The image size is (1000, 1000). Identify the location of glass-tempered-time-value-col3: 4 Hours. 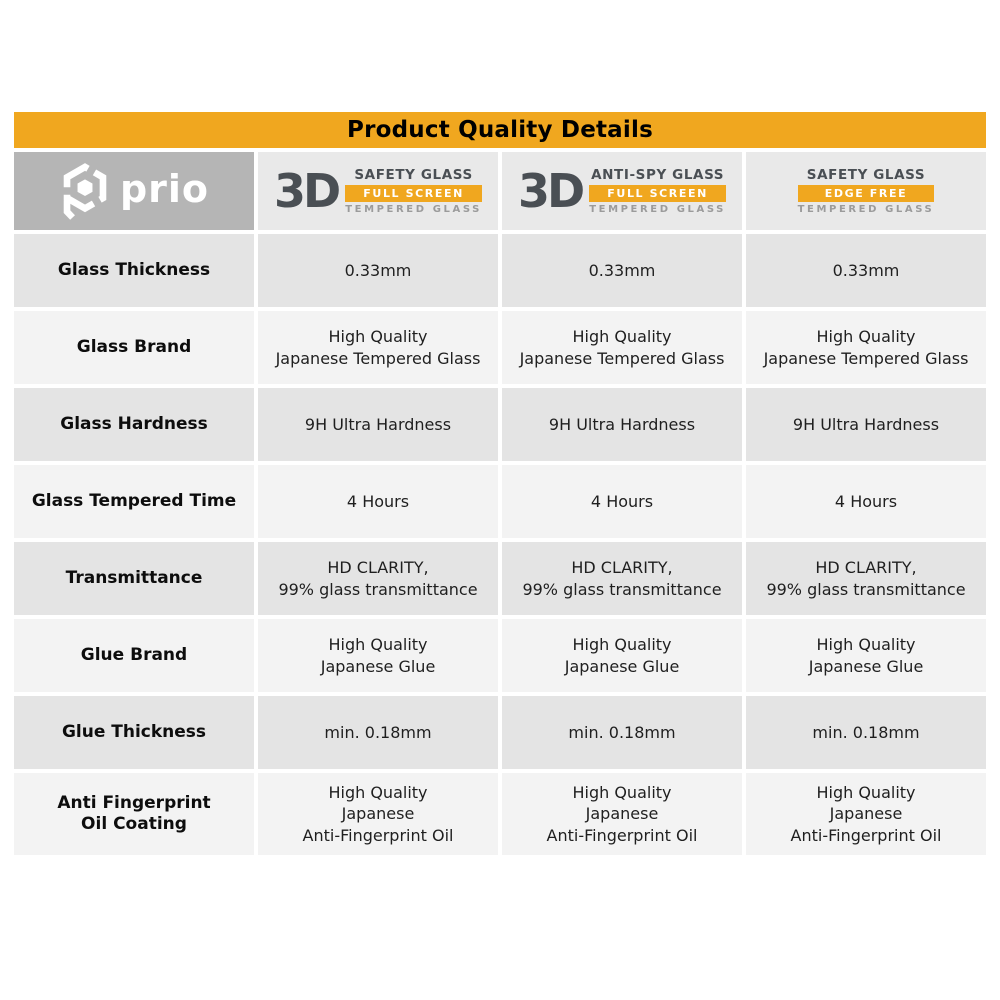
(866, 501).